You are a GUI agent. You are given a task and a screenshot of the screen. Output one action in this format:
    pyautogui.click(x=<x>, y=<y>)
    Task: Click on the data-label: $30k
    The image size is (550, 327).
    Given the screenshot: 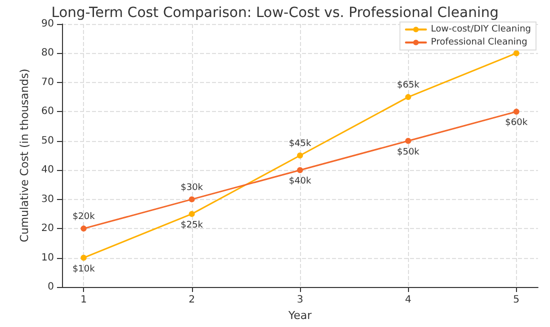 What is the action you would take?
    pyautogui.click(x=192, y=187)
    